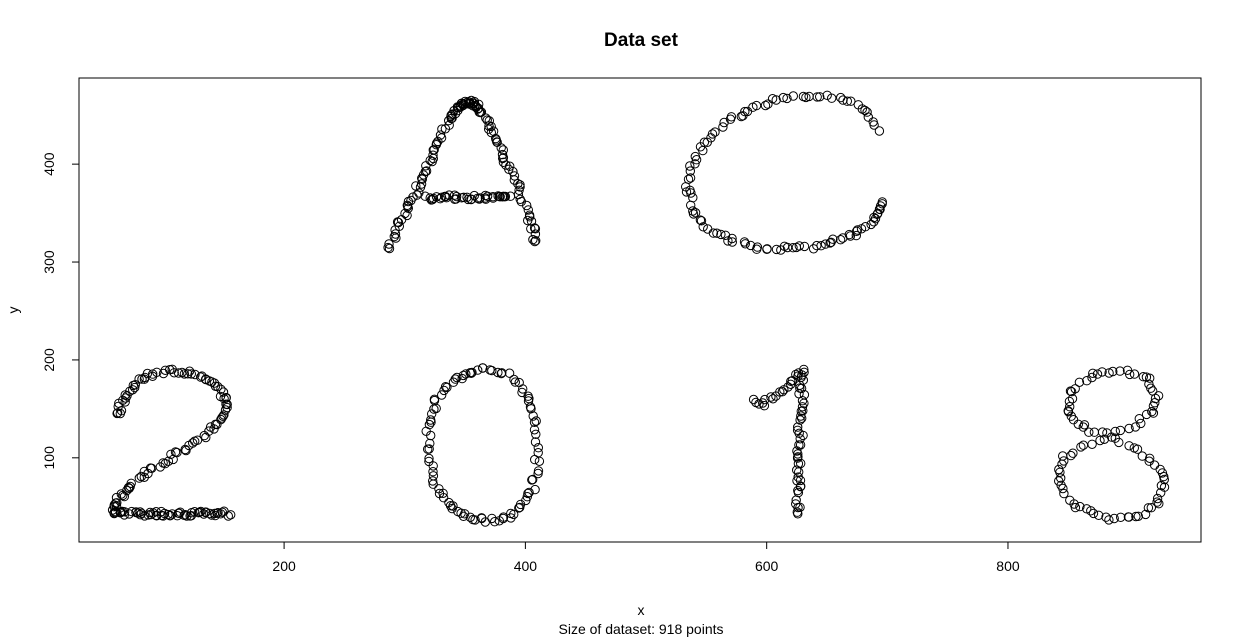 The image size is (1242, 640). I want to click on y-tick-label-100: 100, so click(49, 458).